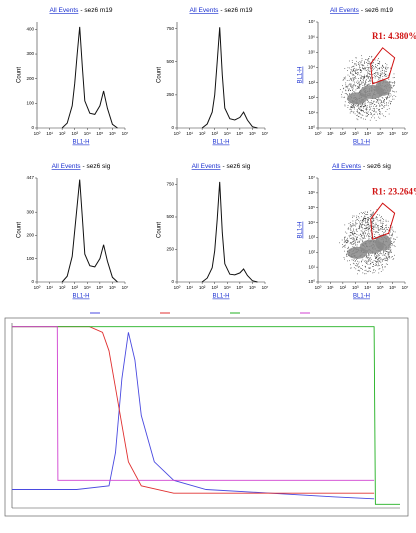  Describe the element at coordinates (239, 133) in the screenshot. I see `x-tick-label: 10⁵` at that location.